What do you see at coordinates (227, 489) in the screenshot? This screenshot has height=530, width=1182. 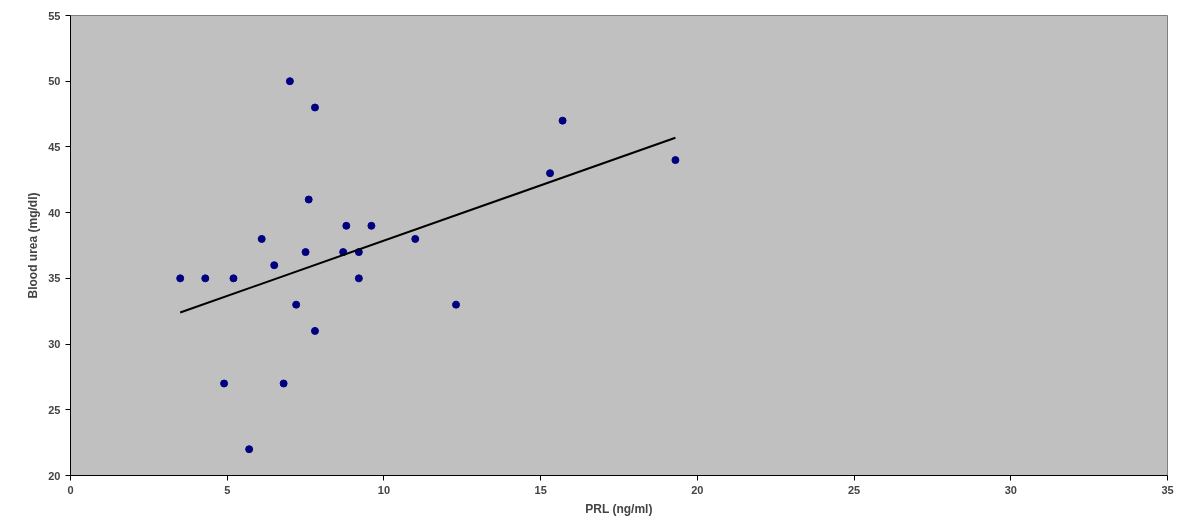 I see `x-tick-label: 5` at bounding box center [227, 489].